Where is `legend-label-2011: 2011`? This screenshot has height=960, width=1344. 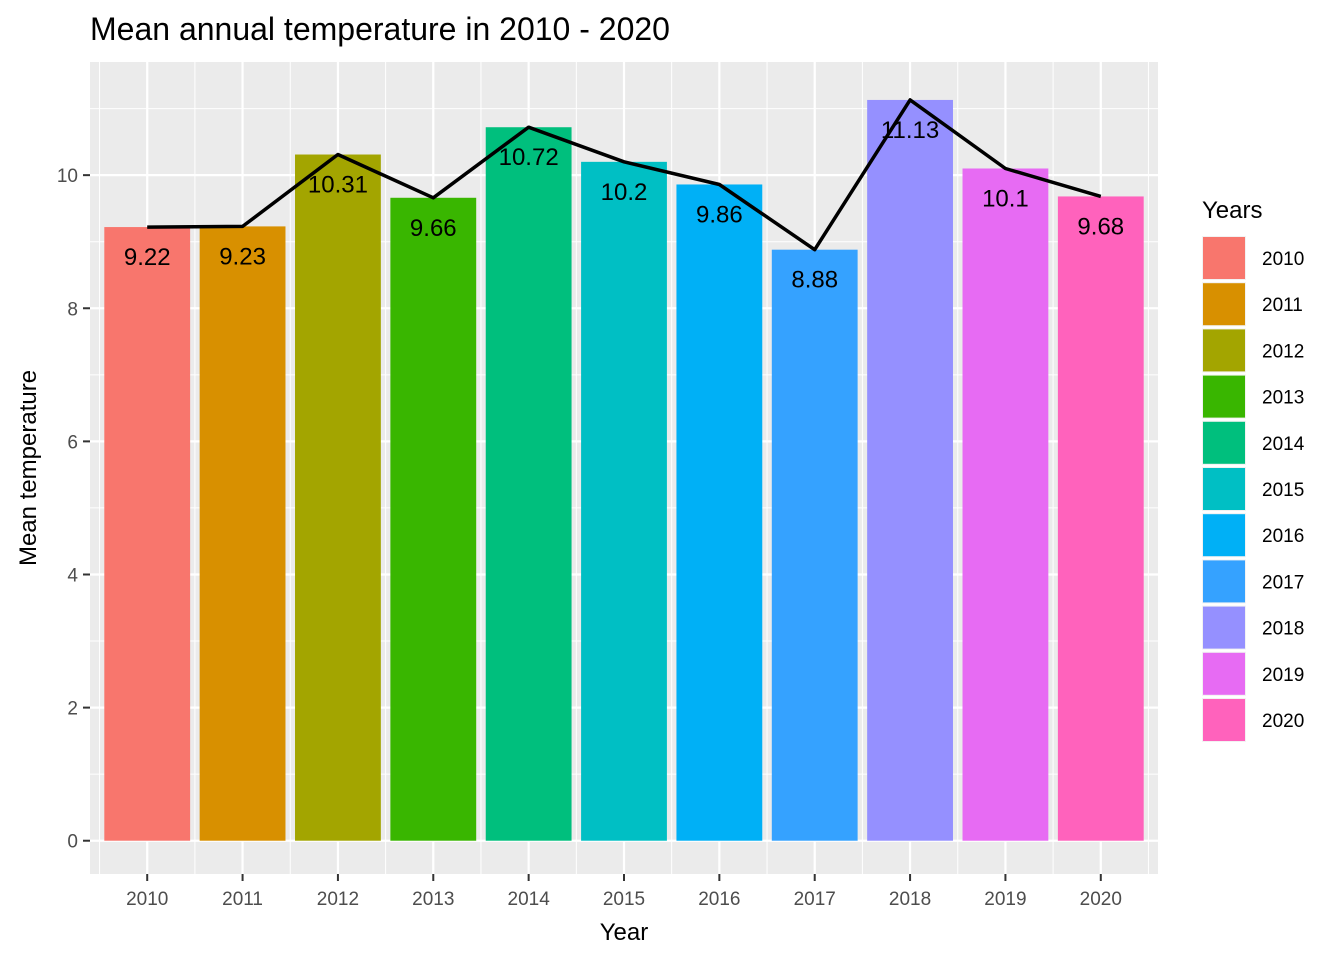
legend-label-2011: 2011 is located at coordinates (1282, 305).